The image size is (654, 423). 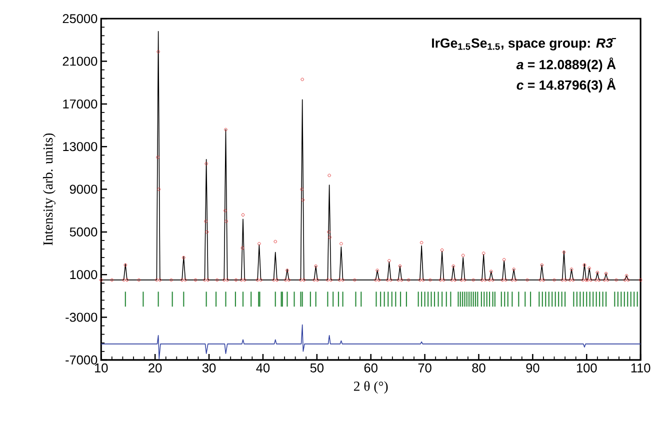 I want to click on y-axis-title: Intensity (arb. units), so click(x=49, y=190).